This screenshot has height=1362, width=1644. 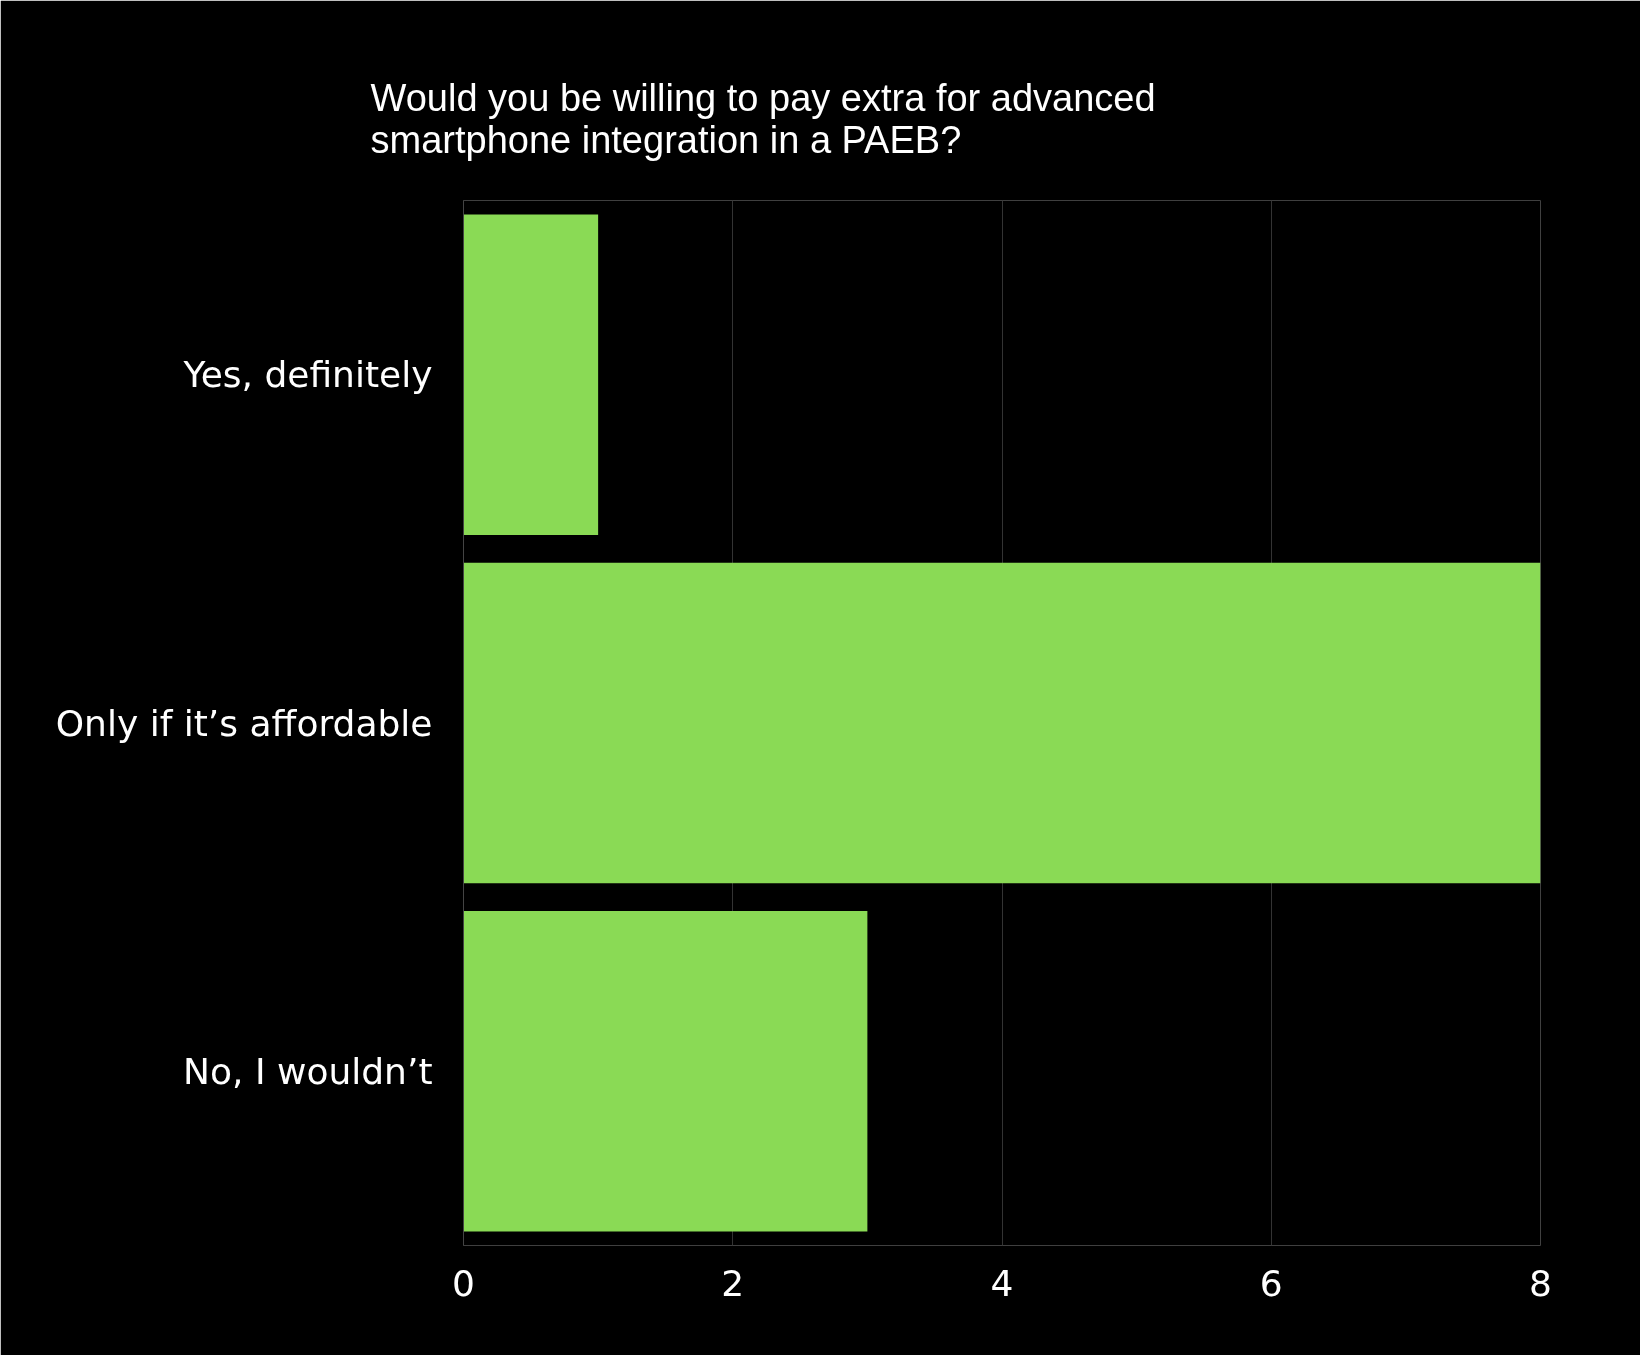 What do you see at coordinates (1271, 1283) in the screenshot?
I see `x-tick-label: 6` at bounding box center [1271, 1283].